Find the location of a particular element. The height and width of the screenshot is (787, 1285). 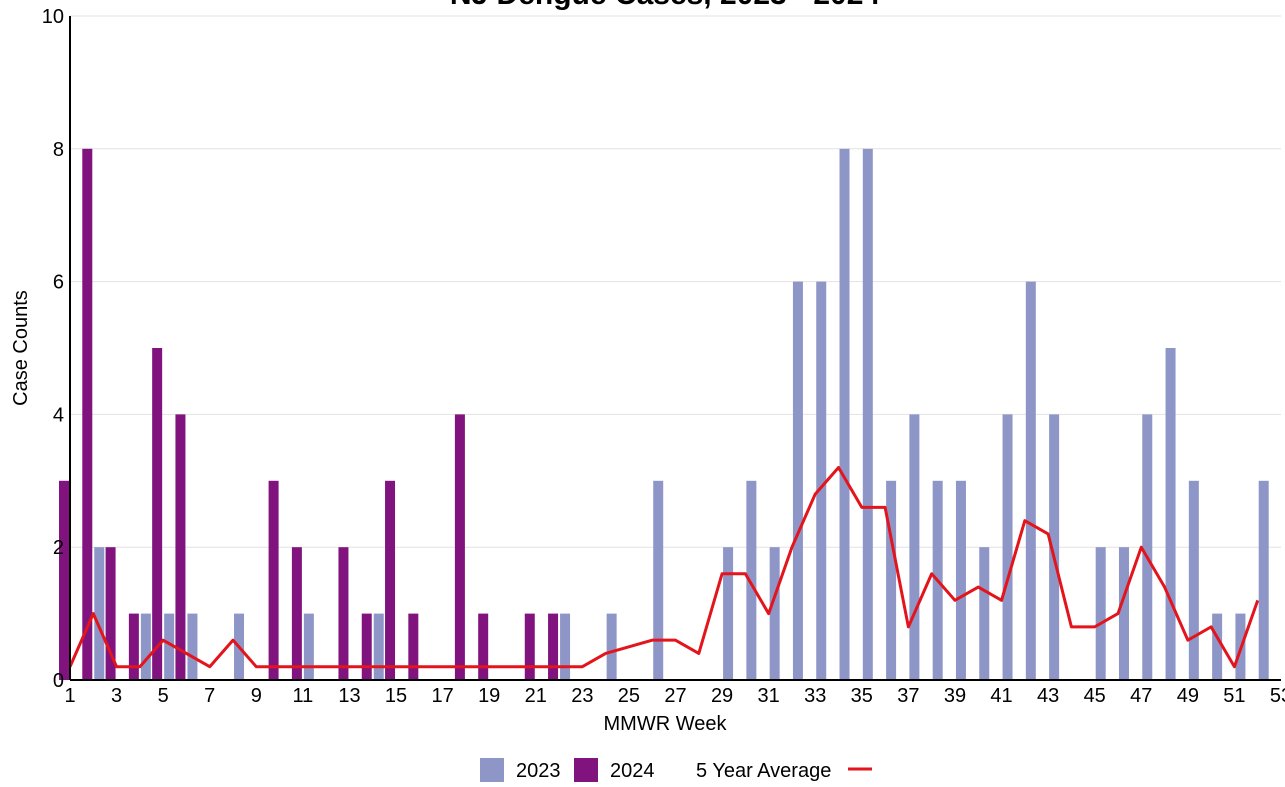

y-tick-label: 8 is located at coordinates (58, 150).